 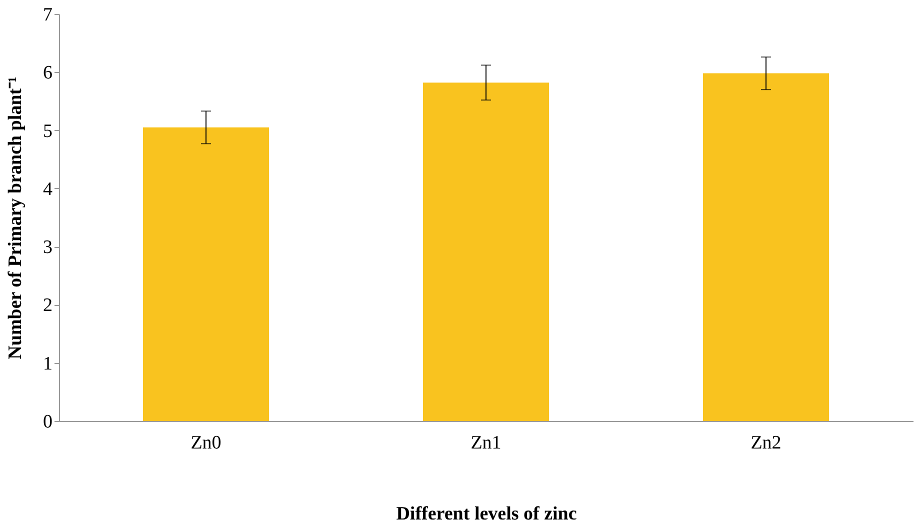 What do you see at coordinates (48, 189) in the screenshot?
I see `y-tick-label: 4` at bounding box center [48, 189].